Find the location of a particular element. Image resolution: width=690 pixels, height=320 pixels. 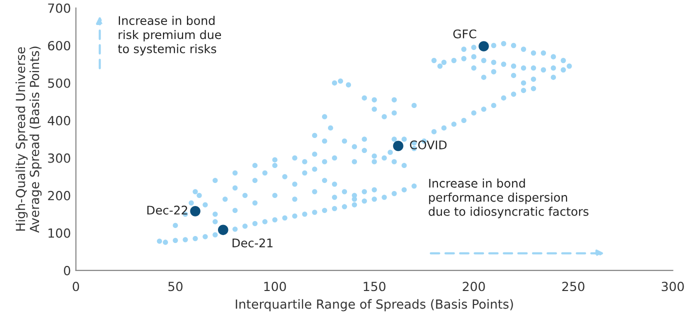

x-tick-label: 250 is located at coordinates (573, 287).